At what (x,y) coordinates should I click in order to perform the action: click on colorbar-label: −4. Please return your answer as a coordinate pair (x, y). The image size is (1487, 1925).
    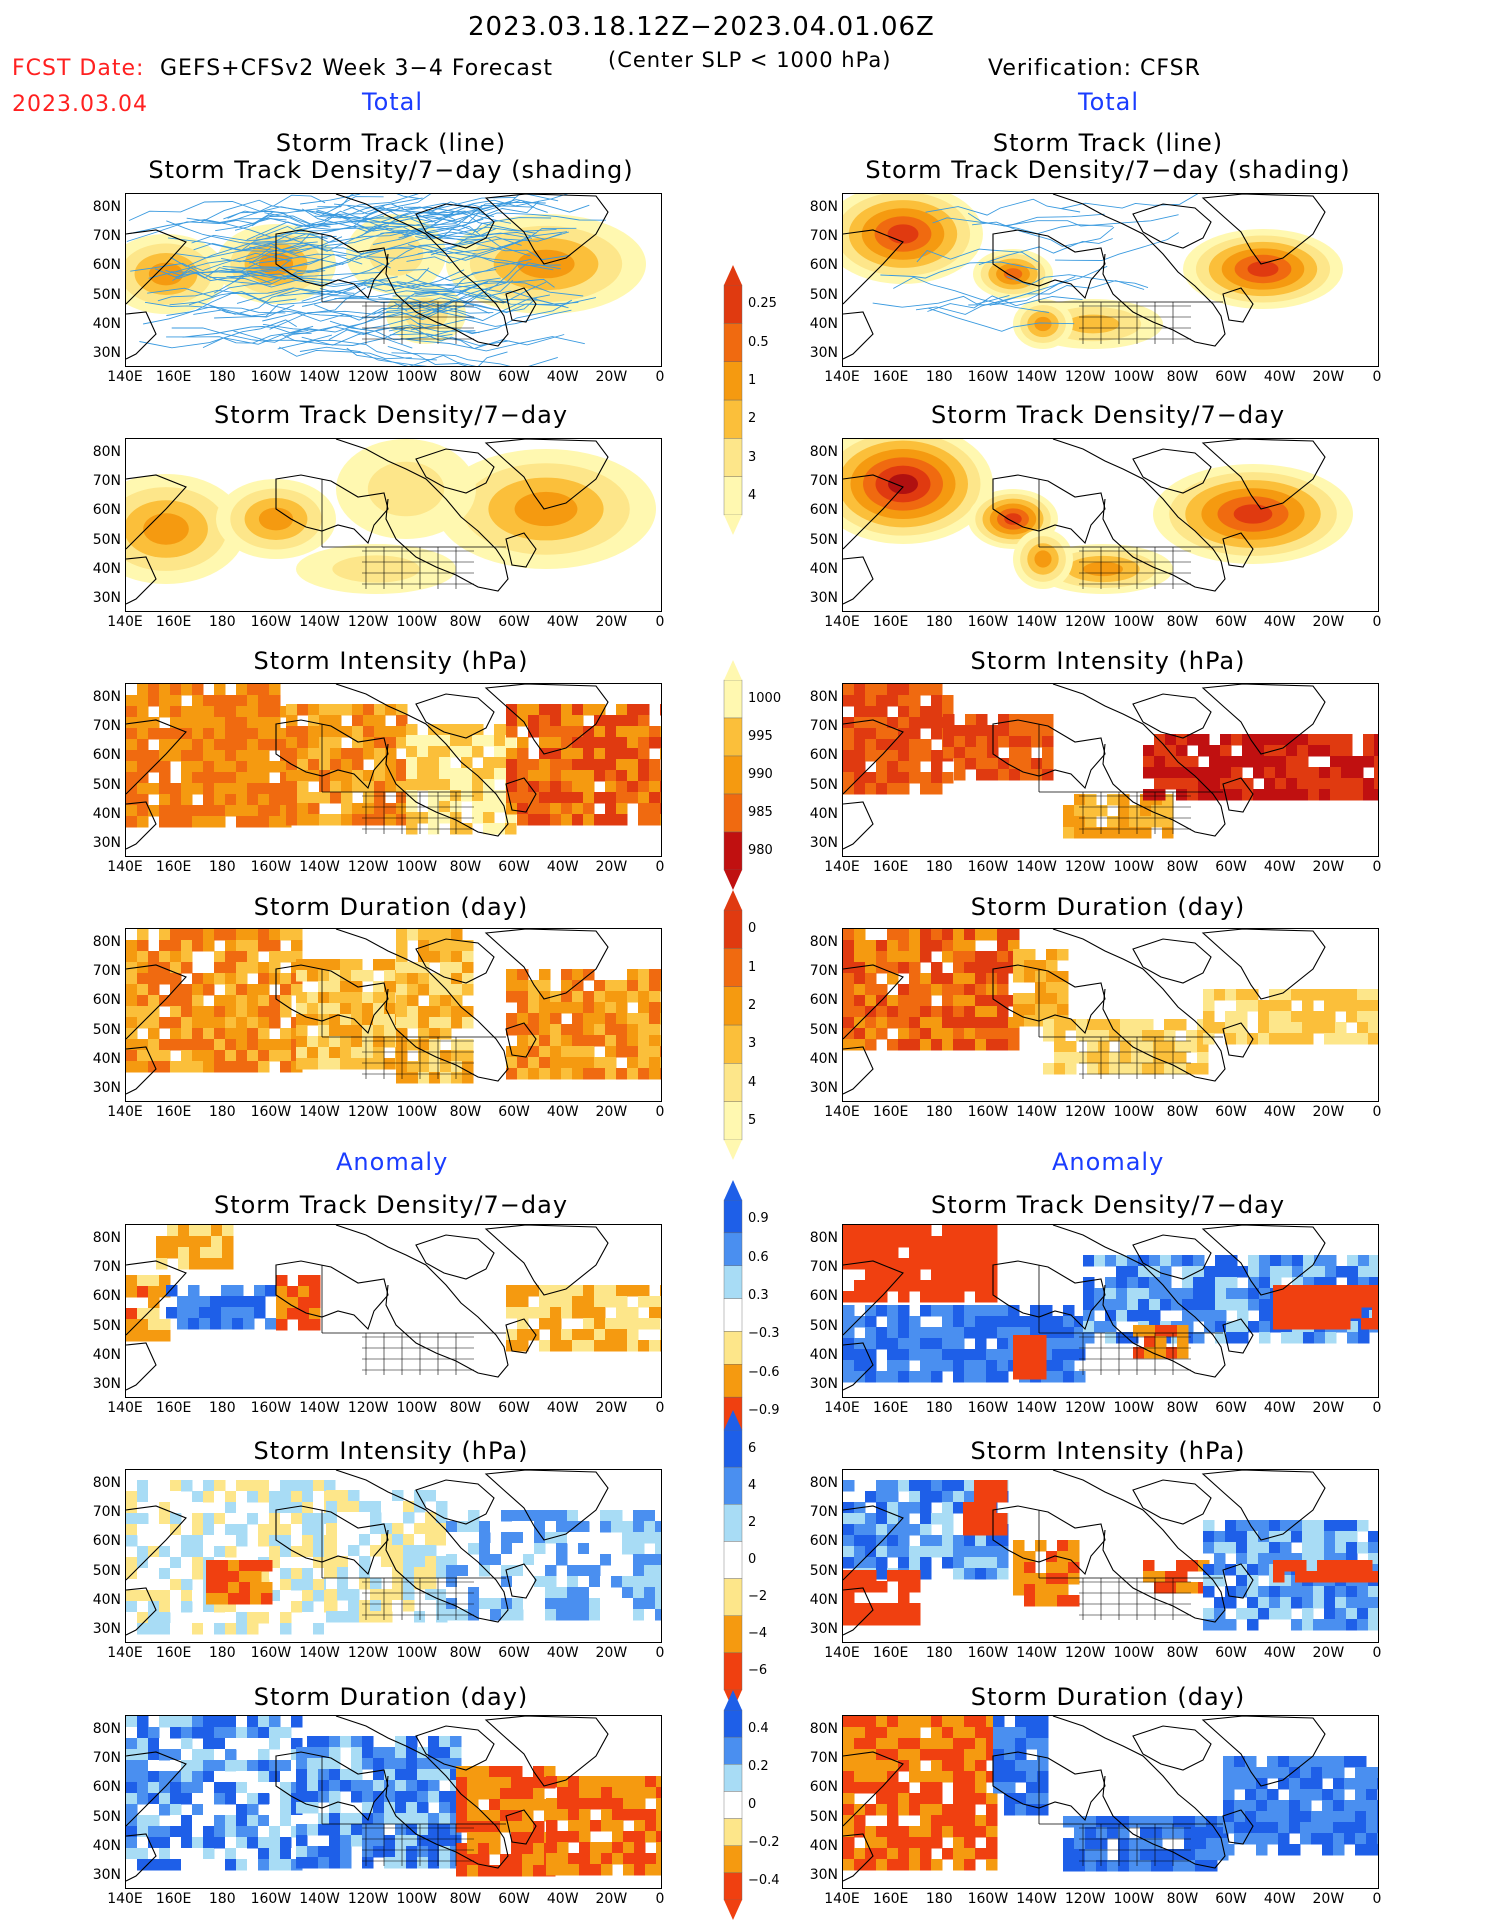
    Looking at the image, I should click on (758, 1634).